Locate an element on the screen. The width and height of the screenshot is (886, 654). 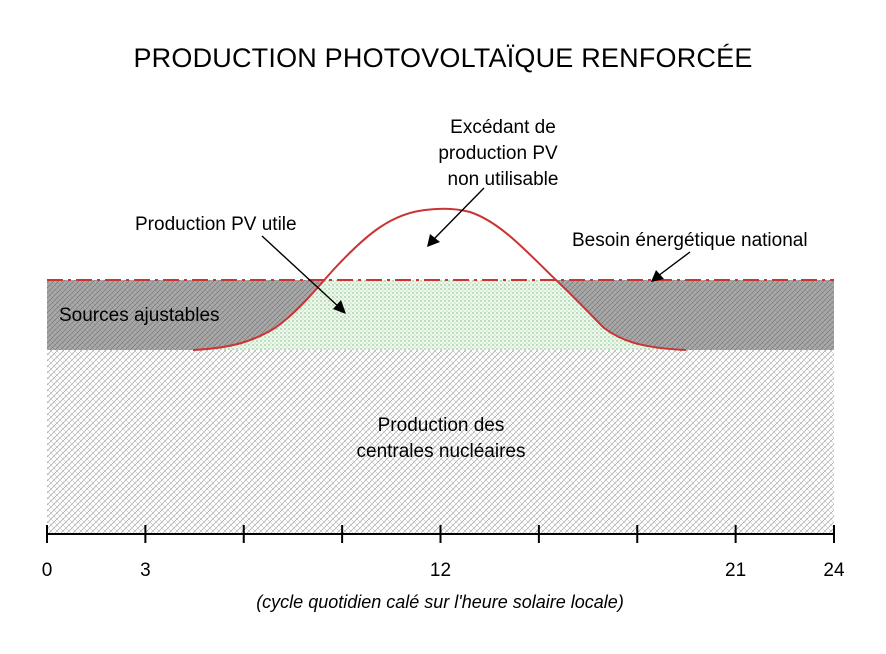
axis-tick-label-24: 24 is located at coordinates (834, 570).